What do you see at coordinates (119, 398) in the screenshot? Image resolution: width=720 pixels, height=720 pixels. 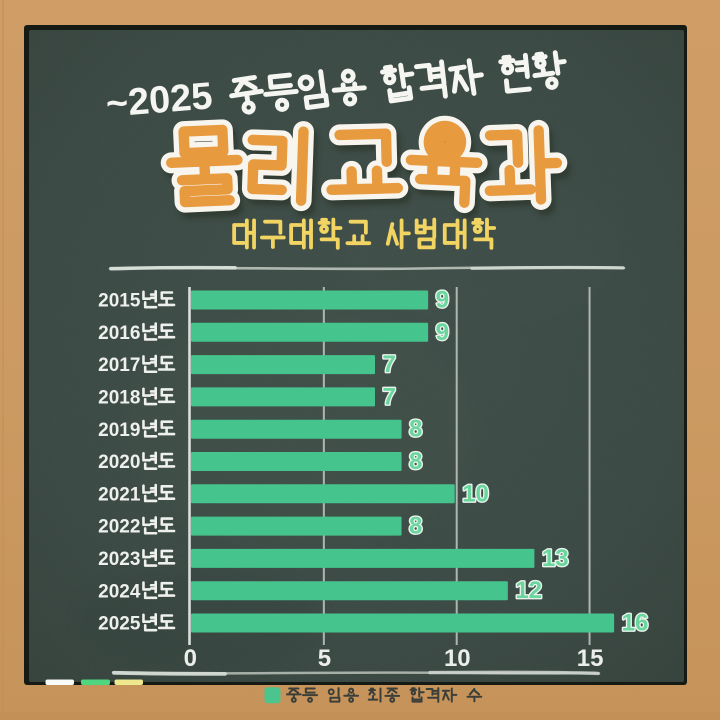 I see `svg-text: 2018` at bounding box center [119, 398].